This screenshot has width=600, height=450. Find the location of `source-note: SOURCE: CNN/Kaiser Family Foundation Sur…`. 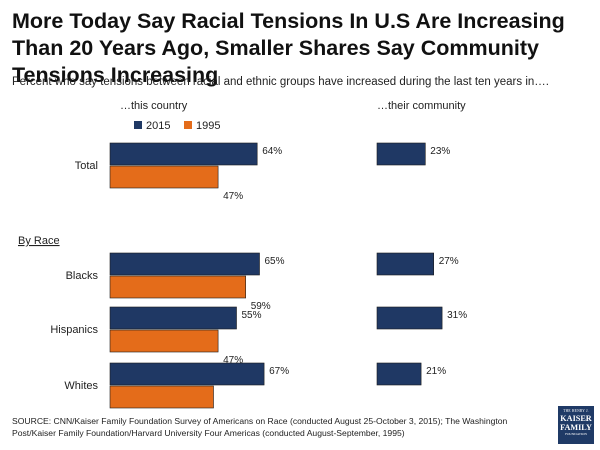

source-note: SOURCE: CNN/Kaiser Family Foundation Sur… is located at coordinates (260, 427).